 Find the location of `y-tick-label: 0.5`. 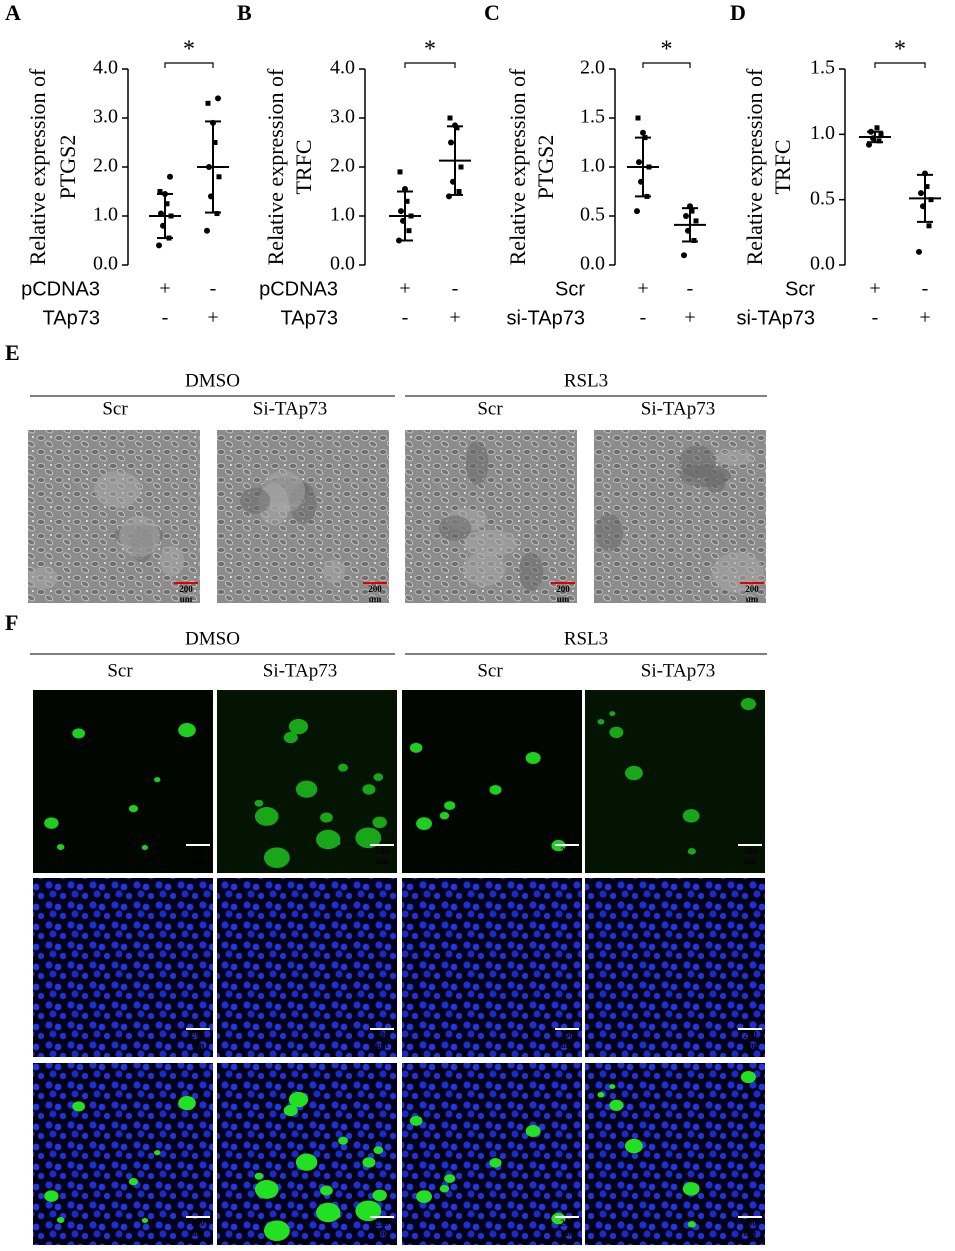

y-tick-label: 0.5 is located at coordinates (592, 215).